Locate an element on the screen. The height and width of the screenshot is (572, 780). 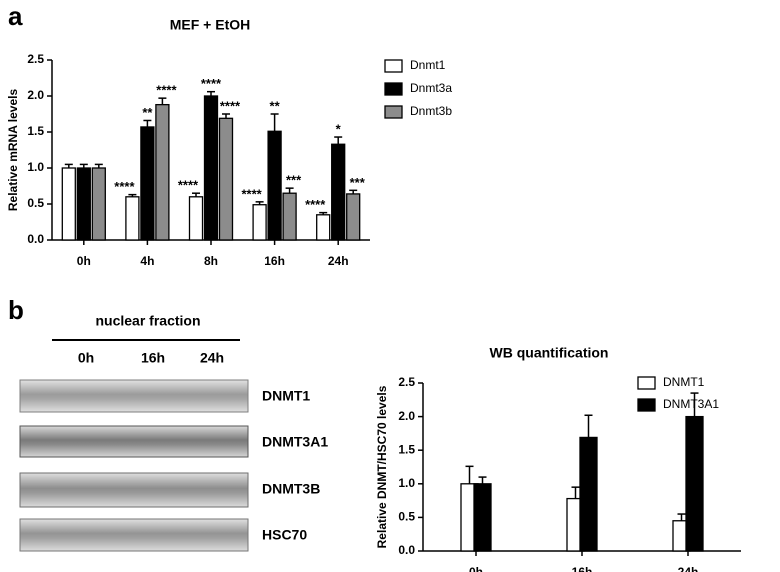
x-tick-label: 4h is located at coordinates (147, 261).